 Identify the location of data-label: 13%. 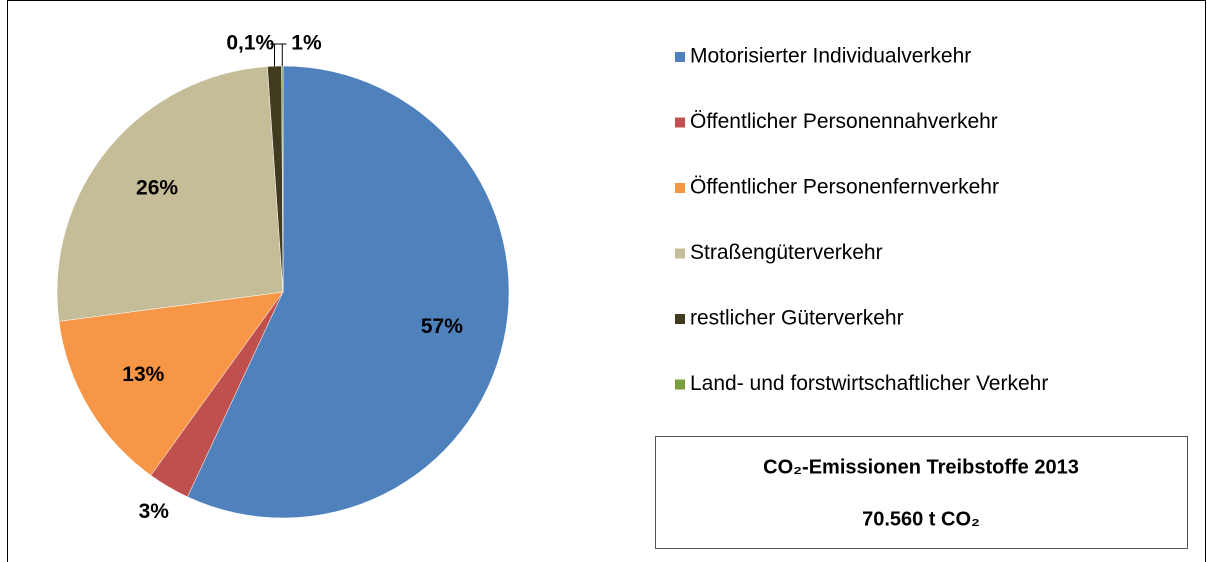
(143, 374).